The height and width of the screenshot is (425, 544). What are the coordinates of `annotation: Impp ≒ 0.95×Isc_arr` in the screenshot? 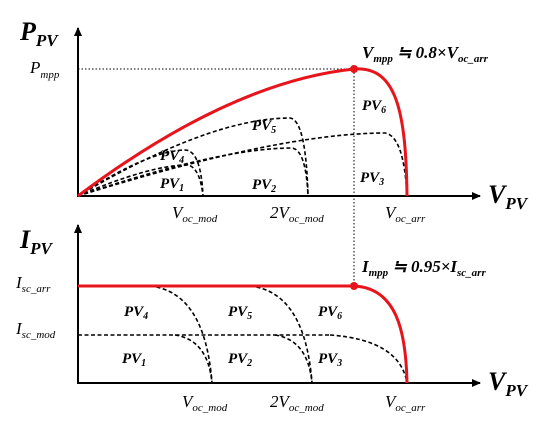 It's located at (423, 268).